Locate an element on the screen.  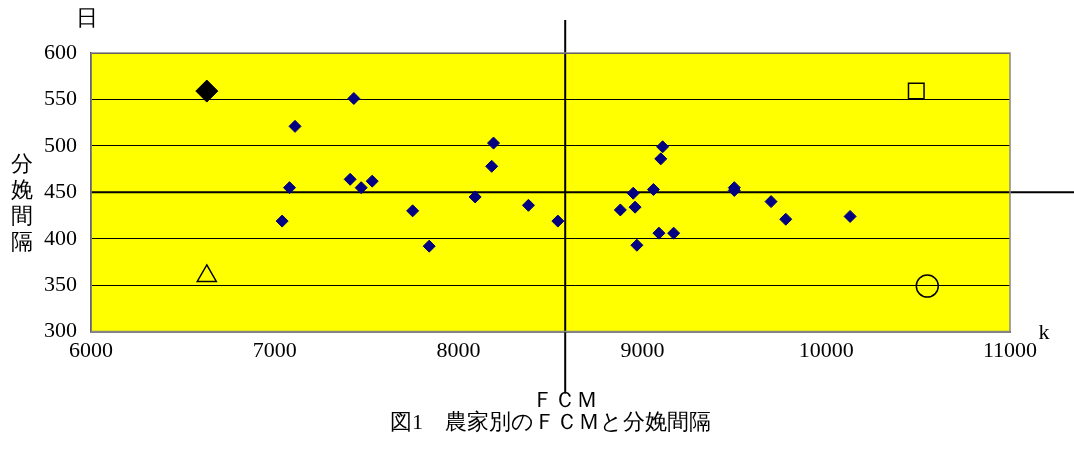
x-tick-label: 11000 is located at coordinates (1010, 349).